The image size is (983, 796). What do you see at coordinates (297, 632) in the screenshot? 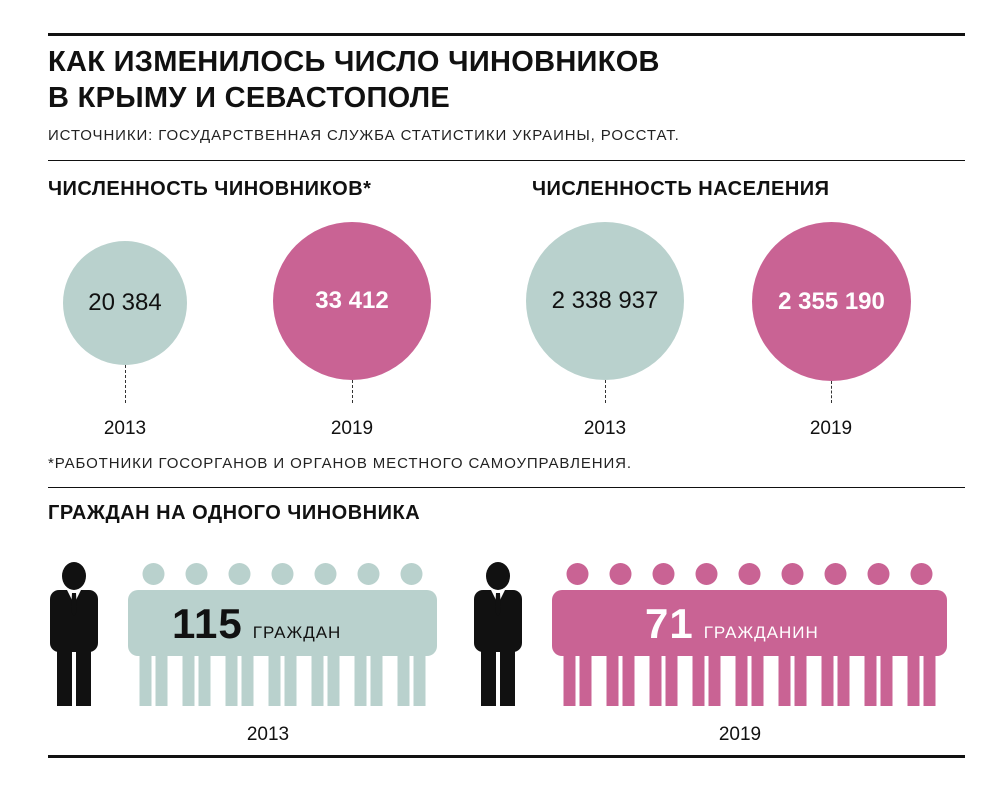
I see `ratio-2013-unit: ГРАЖДАН` at bounding box center [297, 632].